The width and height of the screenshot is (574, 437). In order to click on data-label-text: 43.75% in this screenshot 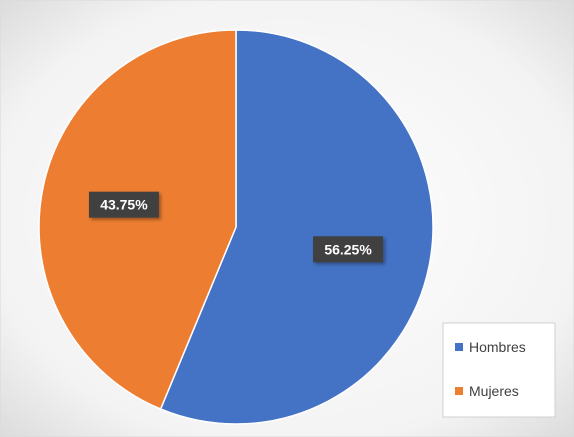, I will do `click(124, 205)`.